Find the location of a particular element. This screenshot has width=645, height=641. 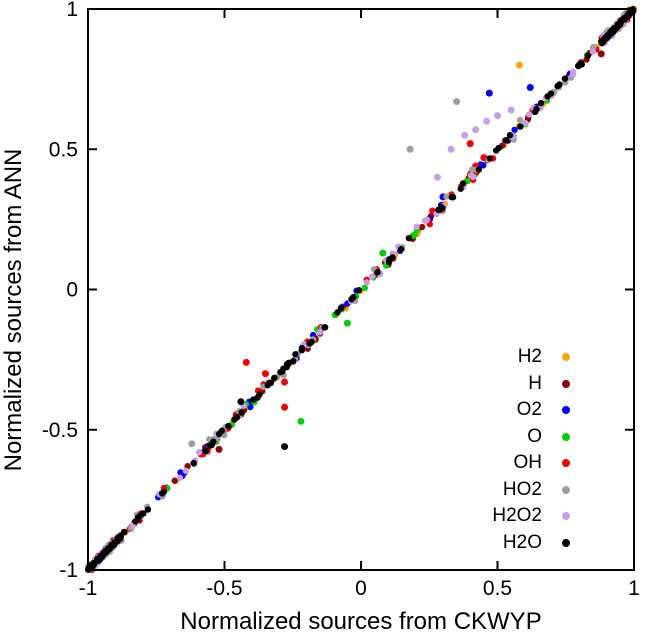

x-tick-label: 0.5 is located at coordinates (497, 588).